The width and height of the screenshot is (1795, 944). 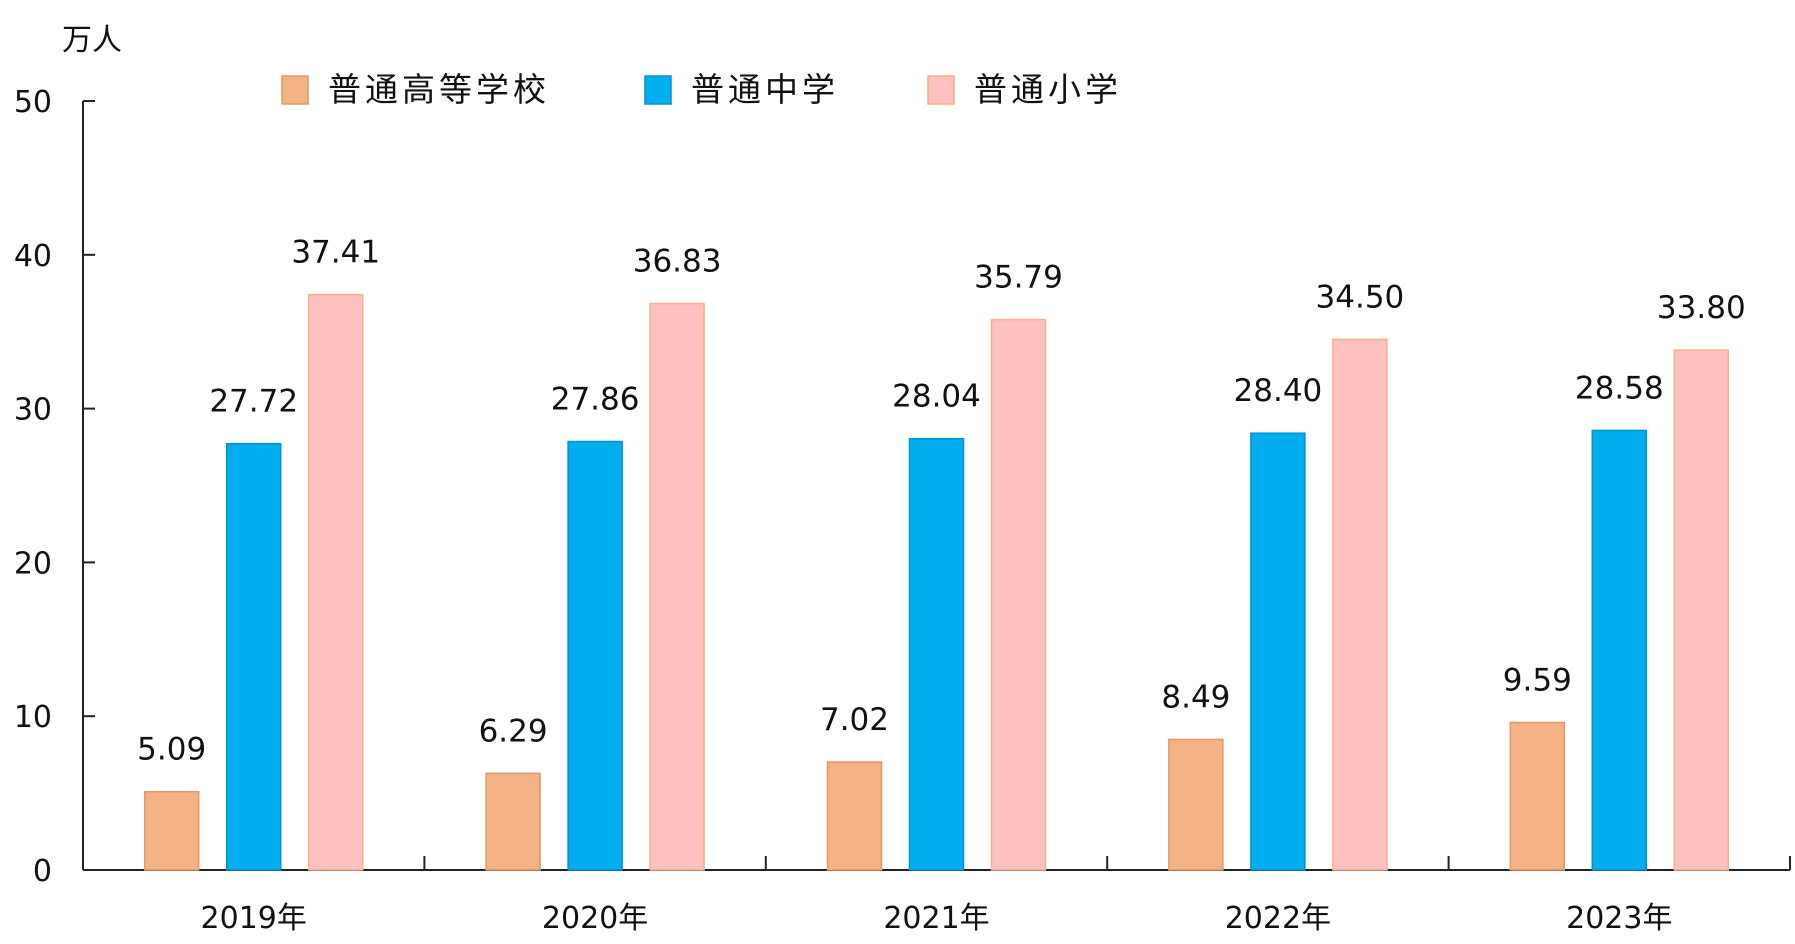 I want to click on y-tick-label: 50, so click(x=33, y=102).